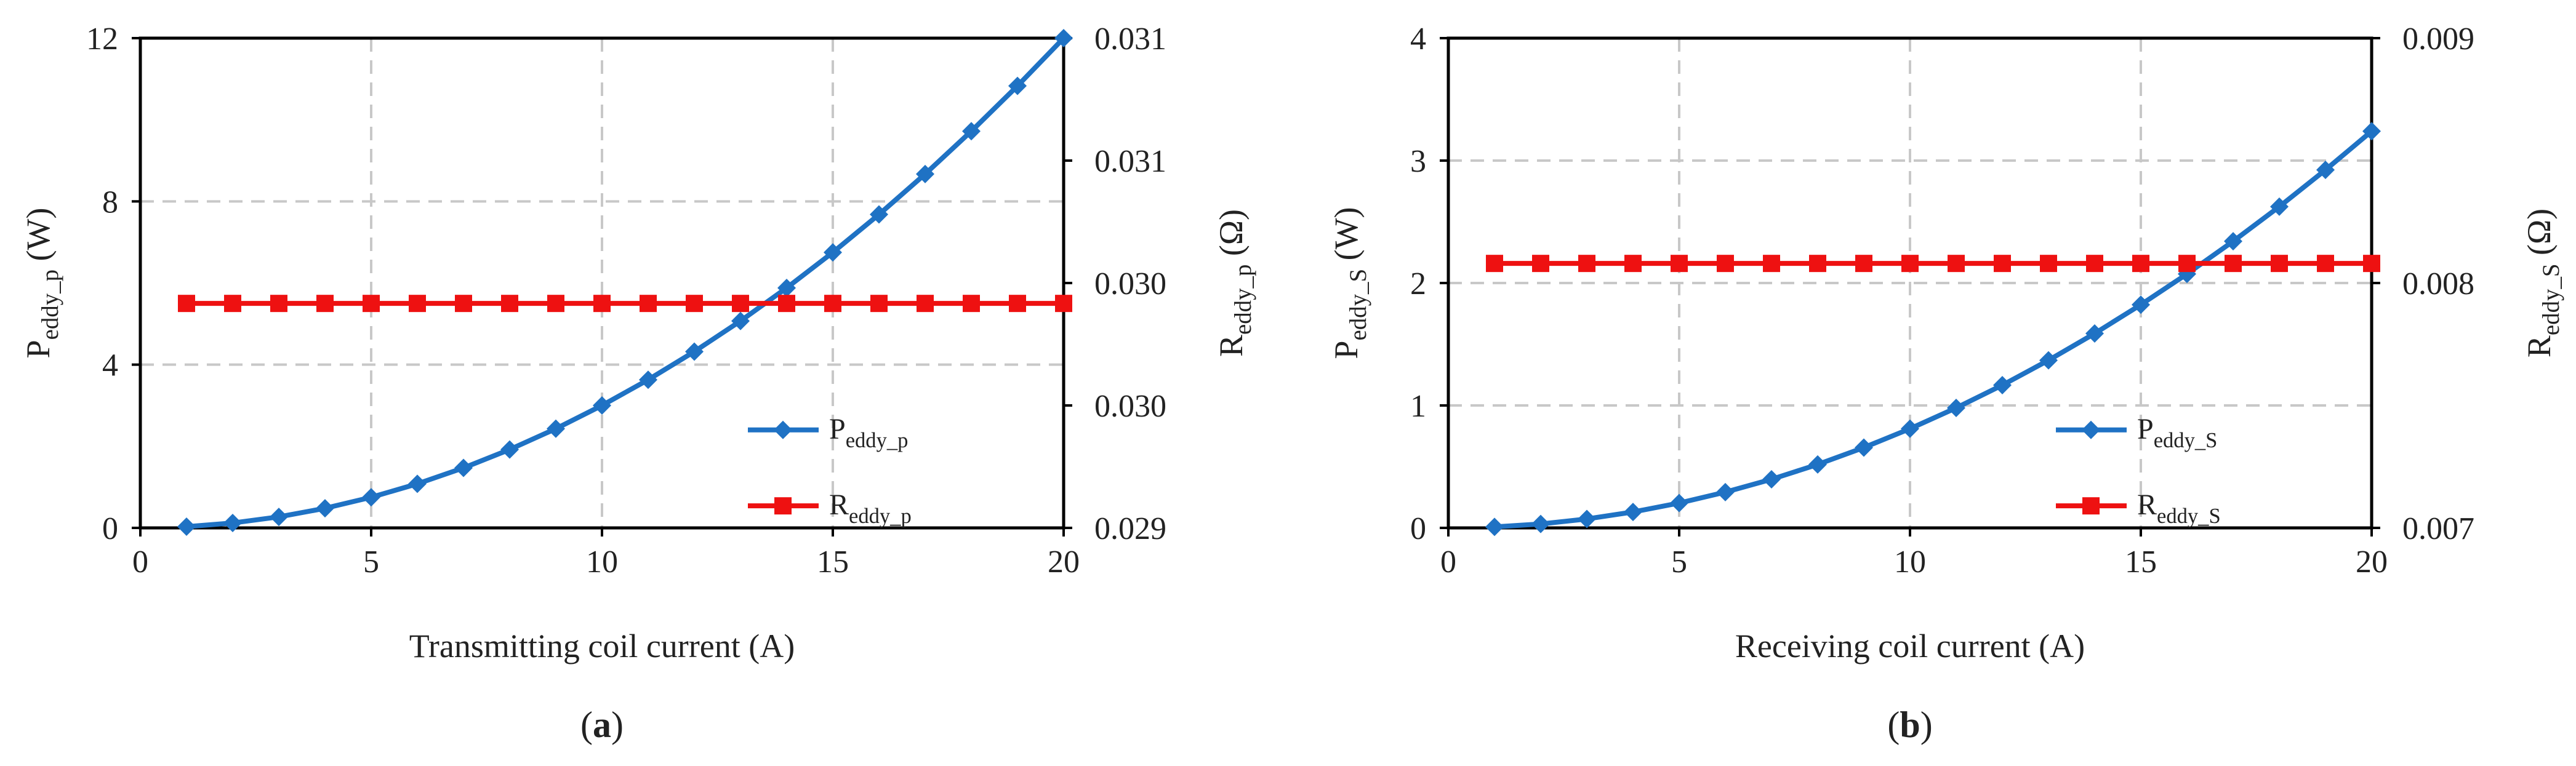 This screenshot has width=2576, height=766. Describe the element at coordinates (1234, 283) in the screenshot. I see `y-right-axis-label: Reddy_p (Ω)` at that location.